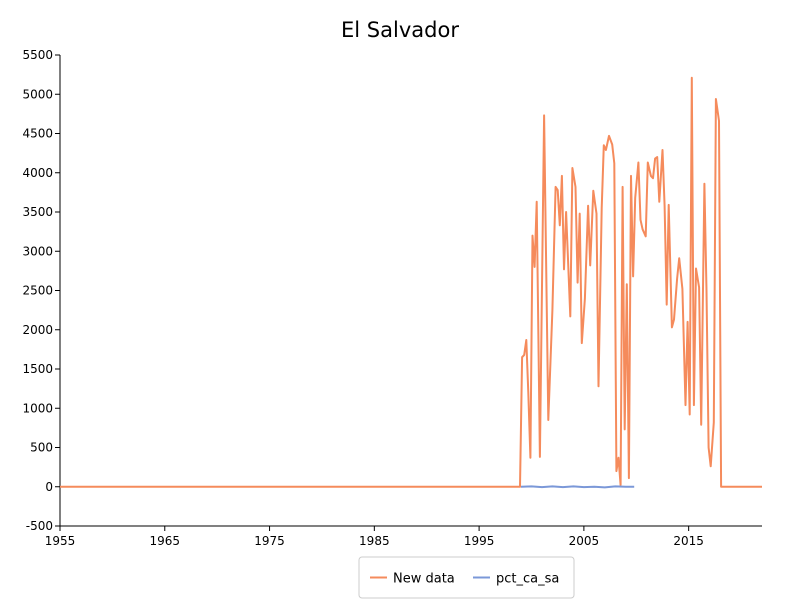 Image resolution: width=800 pixels, height=600 pixels. I want to click on y-tick-label: 1500, so click(37, 369).